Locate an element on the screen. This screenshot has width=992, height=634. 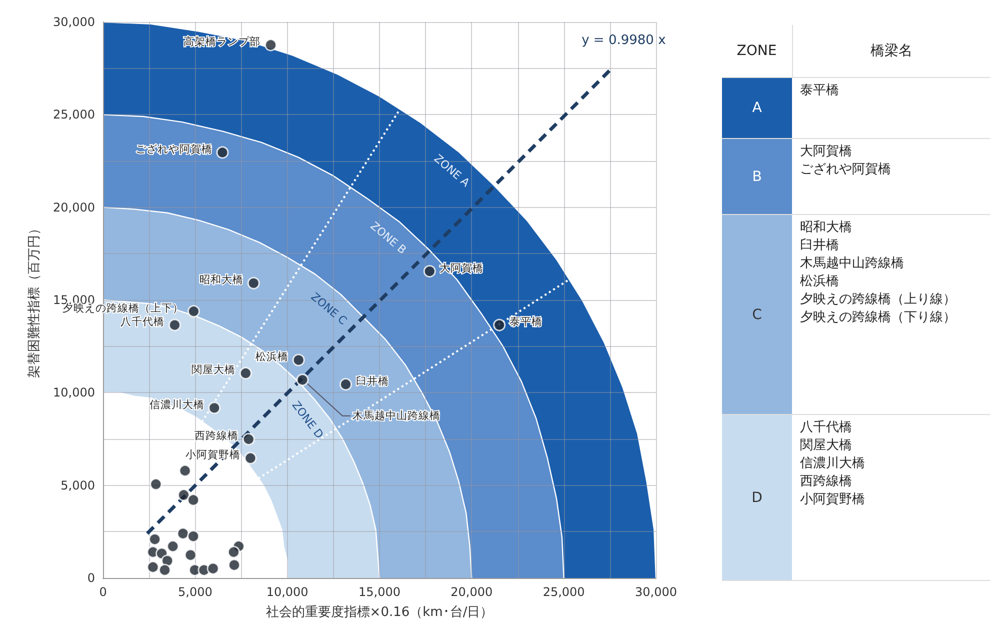
y-tick-label: 0 is located at coordinates (91, 578).